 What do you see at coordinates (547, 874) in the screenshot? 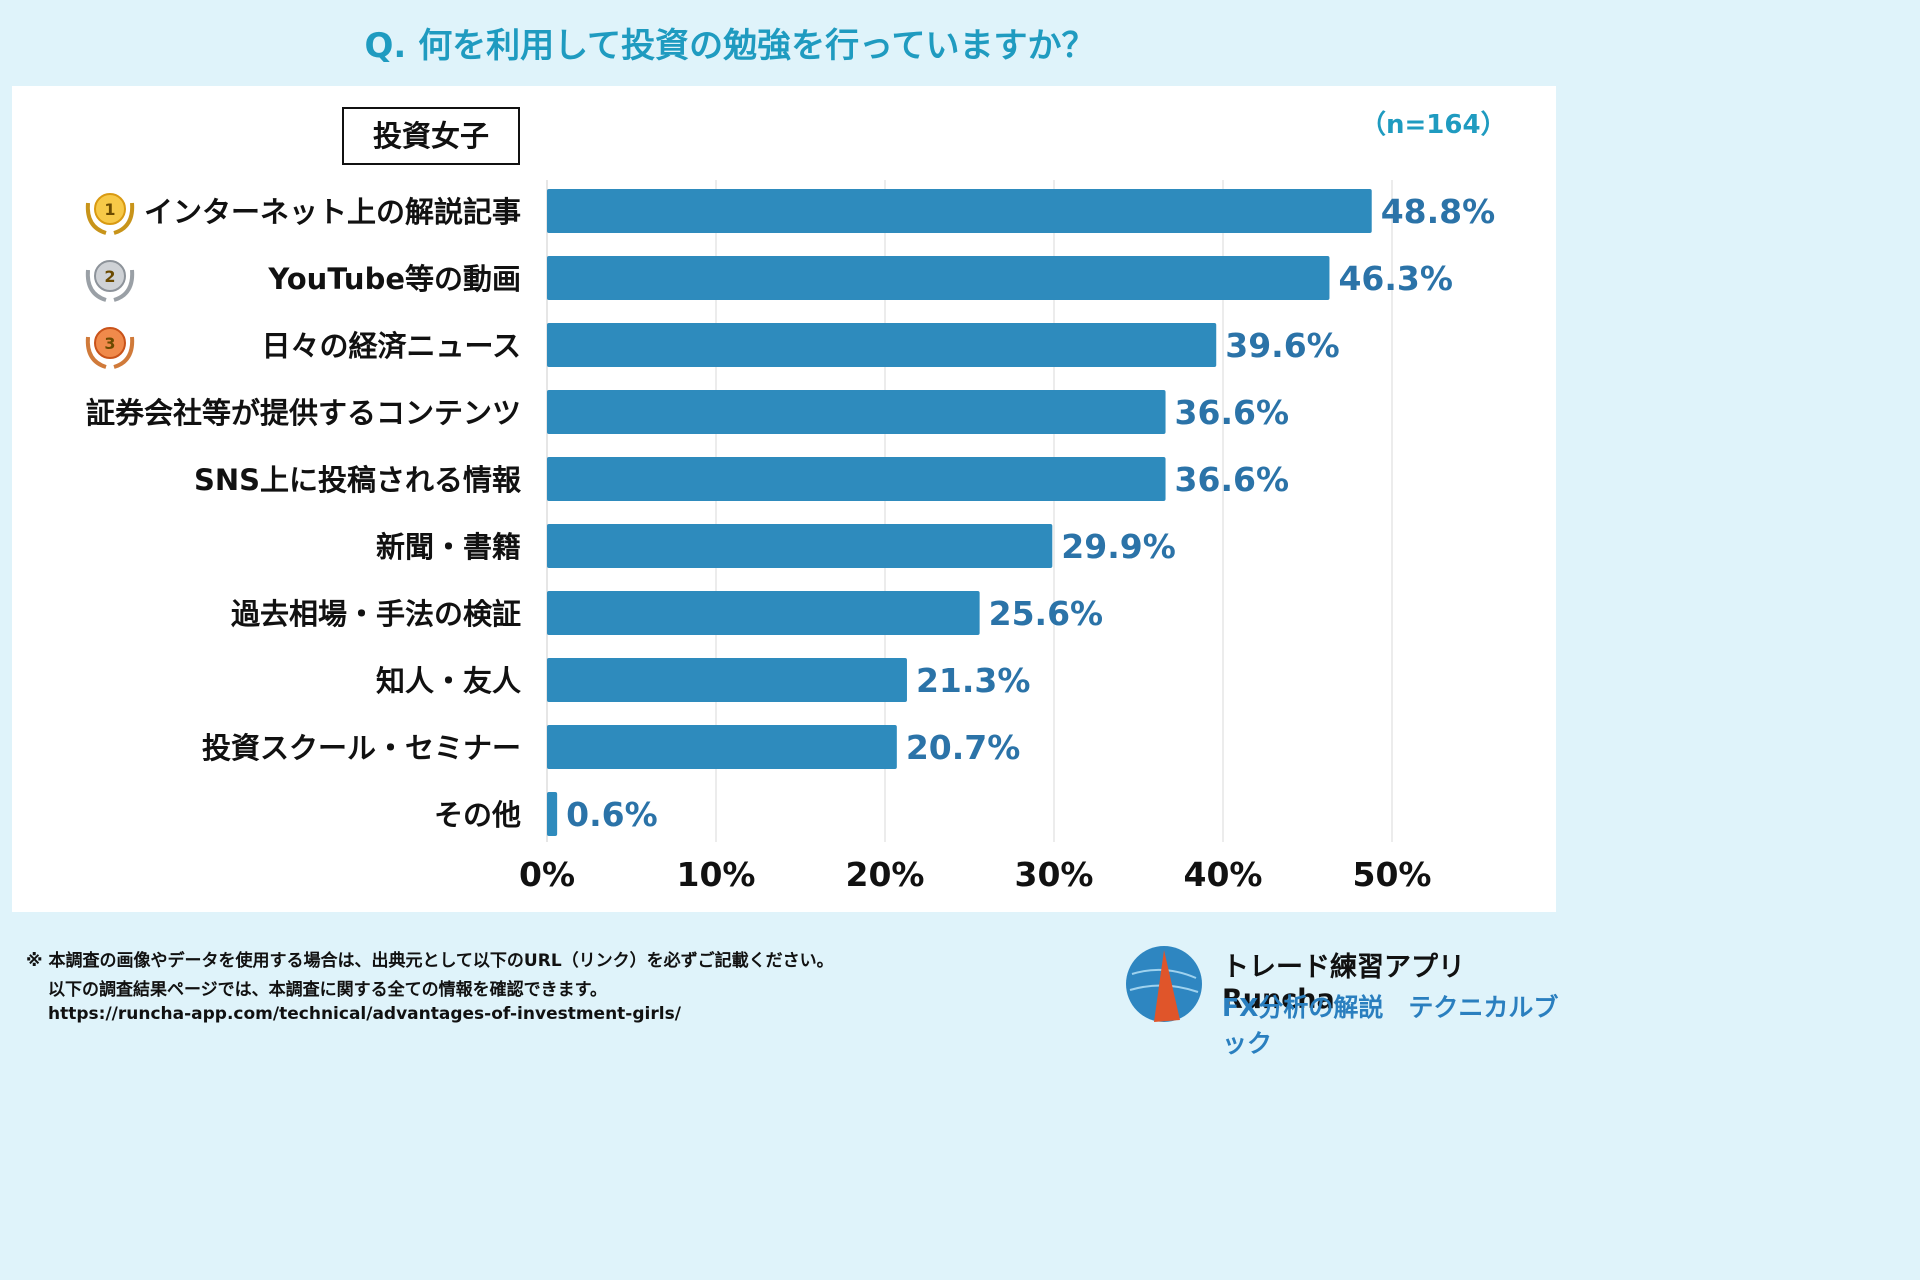
I see `x-tick-label: 0%` at bounding box center [547, 874].